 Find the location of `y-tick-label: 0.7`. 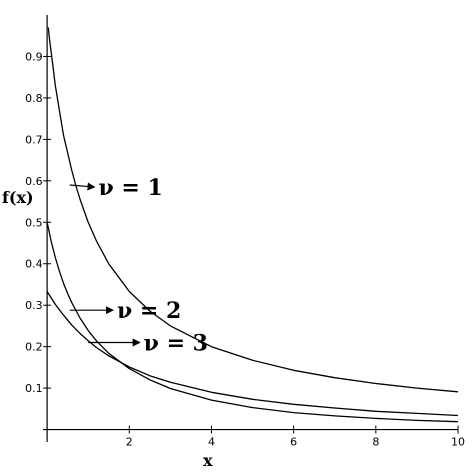

y-tick-label: 0.7 is located at coordinates (33, 139).